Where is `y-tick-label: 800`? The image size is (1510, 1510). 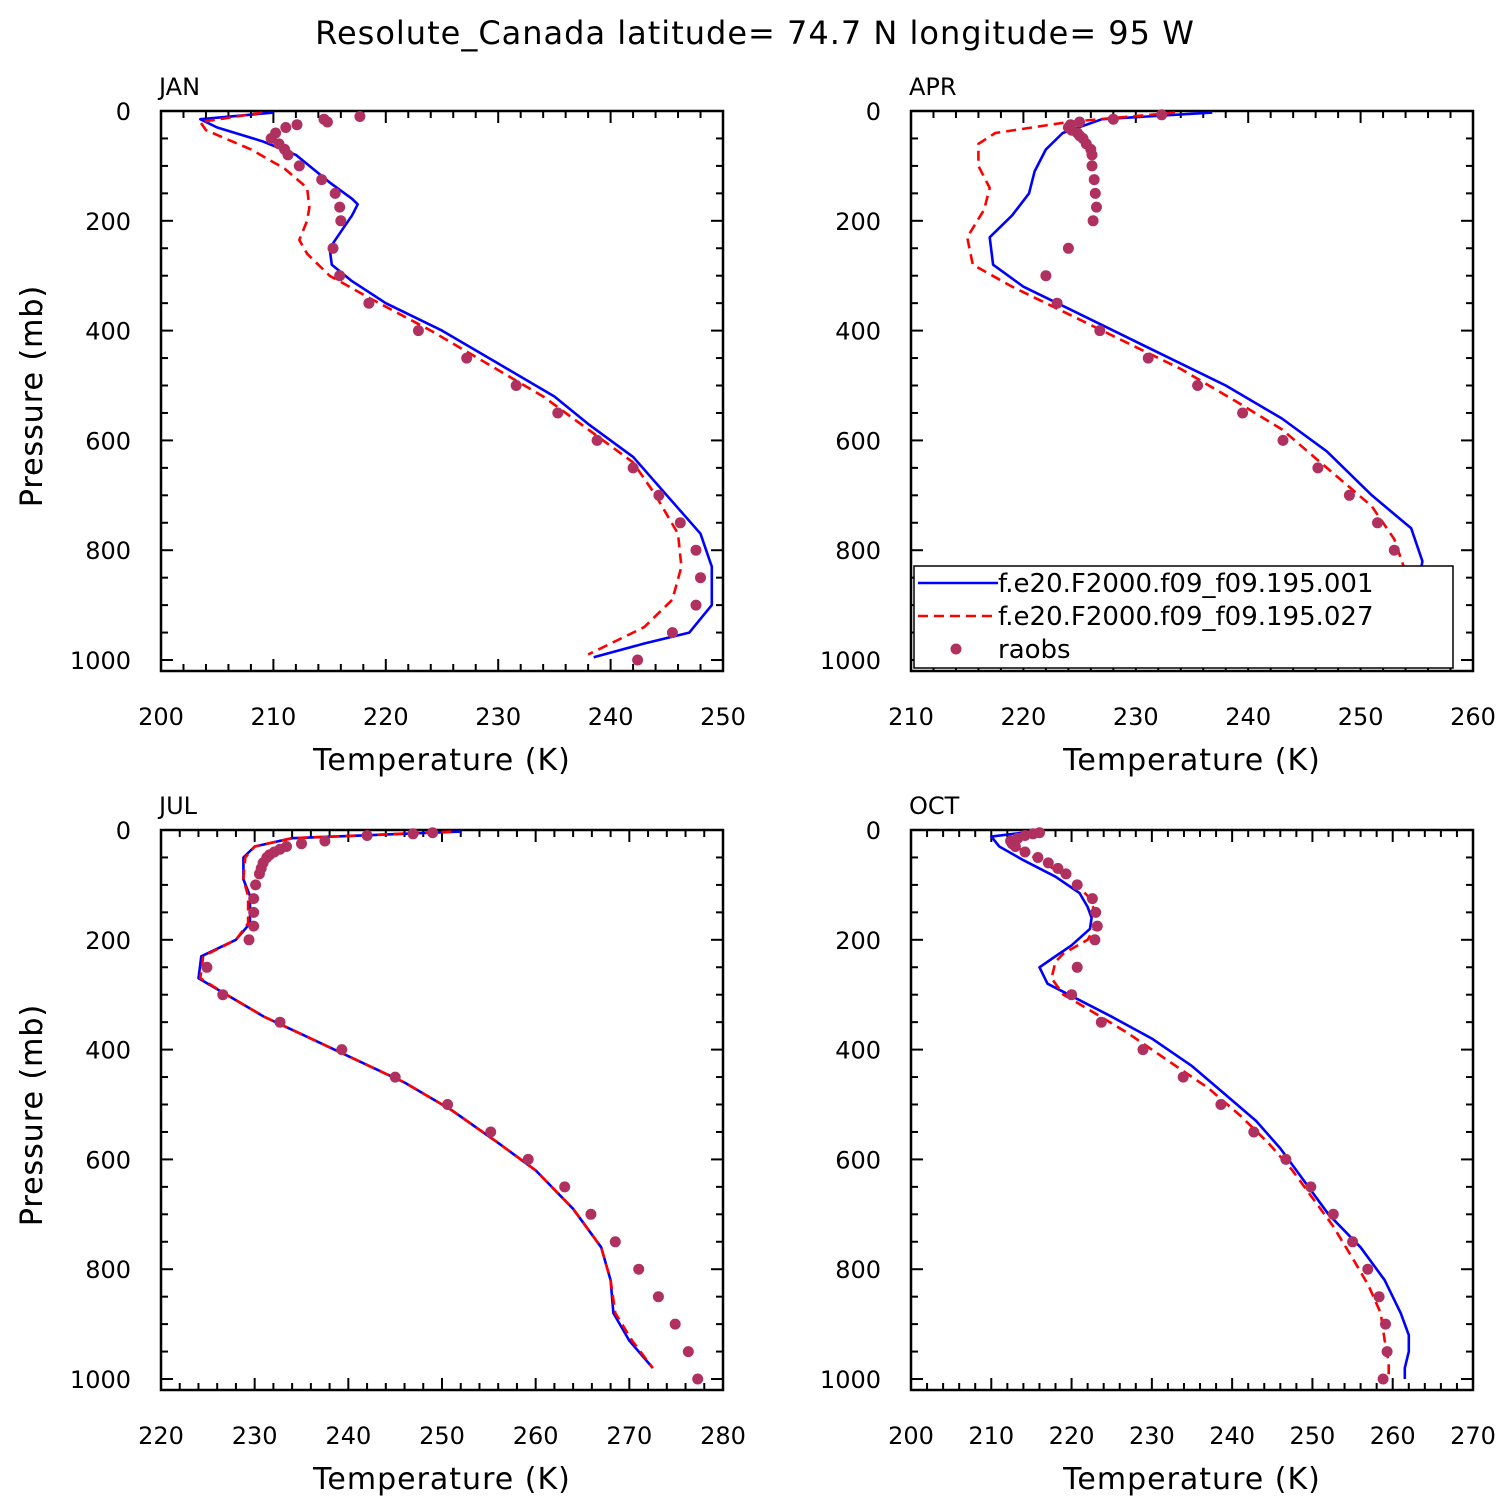
y-tick-label: 800 is located at coordinates (108, 551).